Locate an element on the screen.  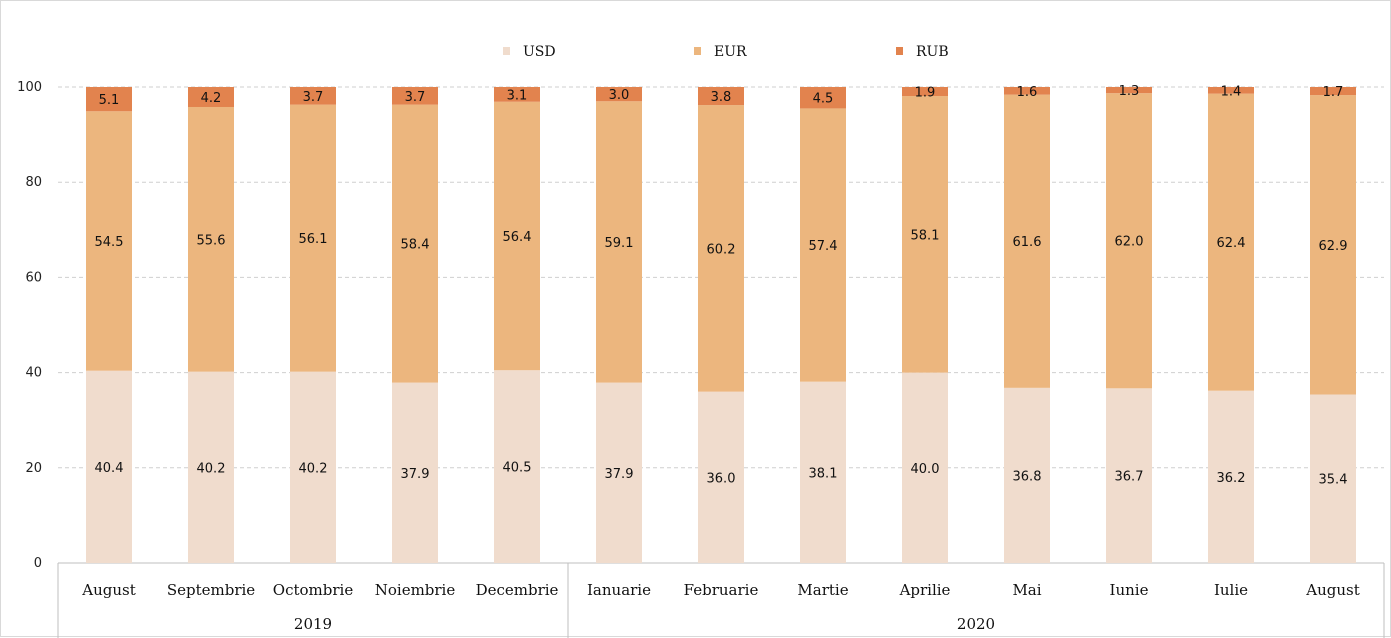
y-tick-label: 20 is located at coordinates (33, 468).